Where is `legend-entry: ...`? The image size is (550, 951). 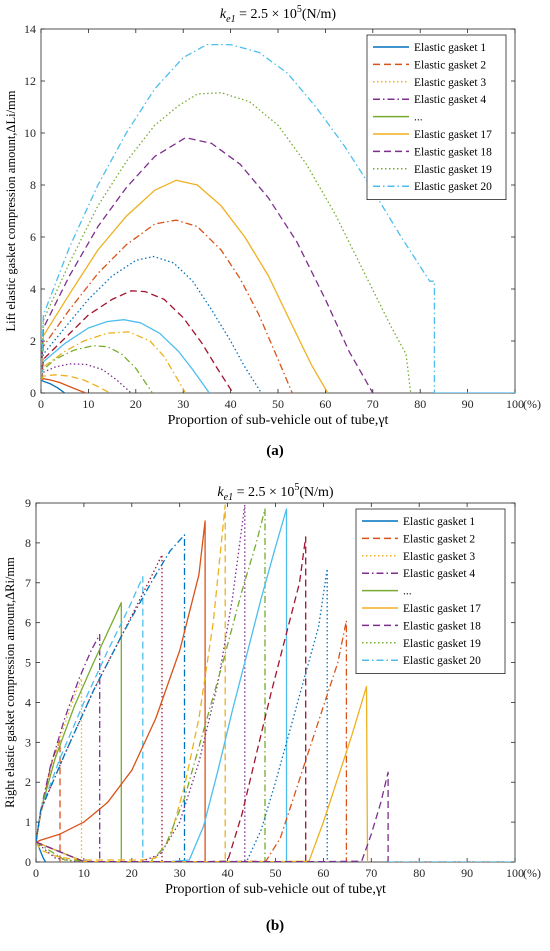
legend-entry: ... is located at coordinates (407, 592).